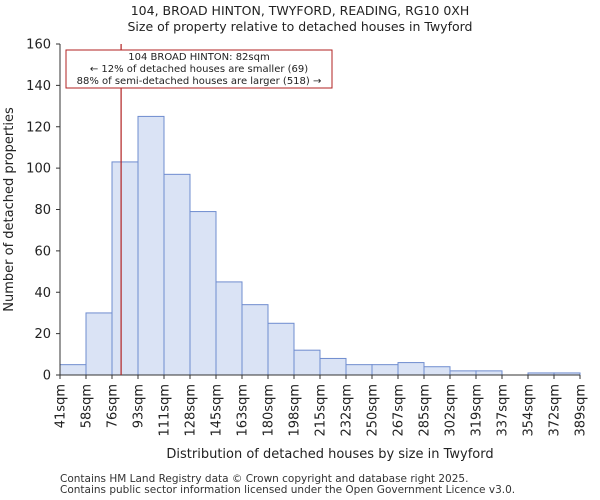  I want to click on y-tick-label: 20, so click(42, 334).